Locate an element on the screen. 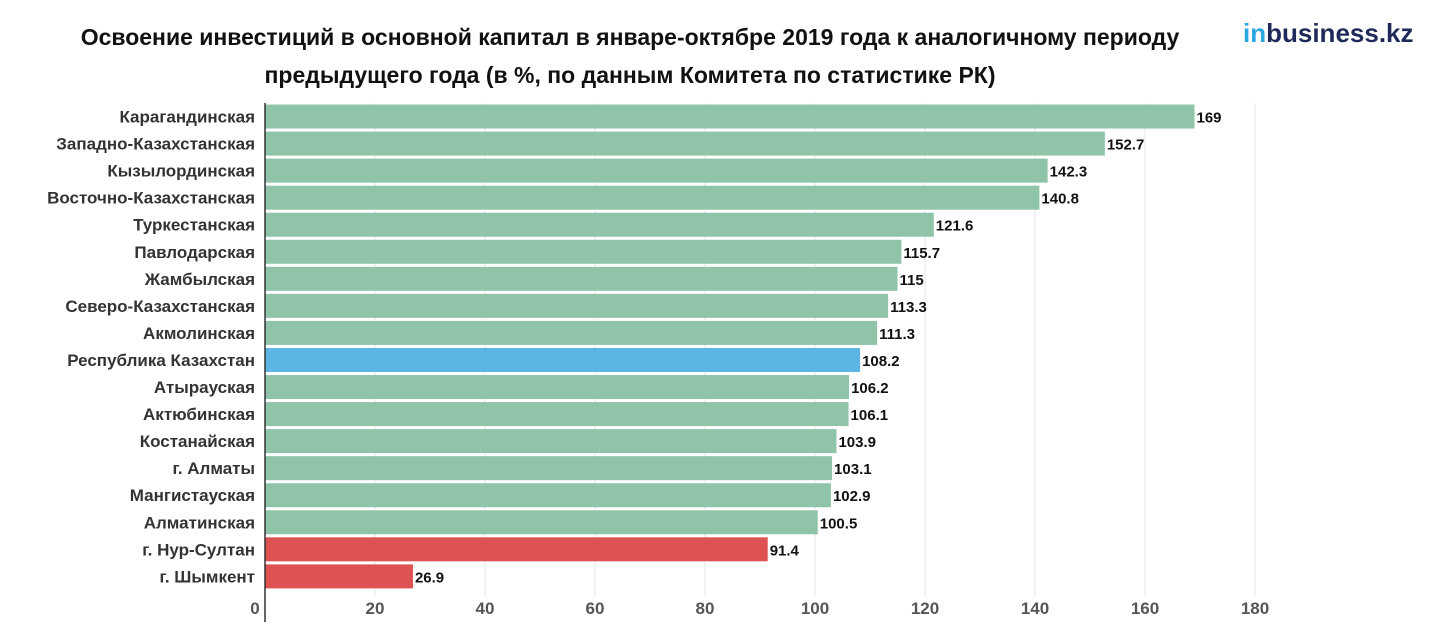 This screenshot has height=640, width=1454. value-label: 115.7 is located at coordinates (921, 253).